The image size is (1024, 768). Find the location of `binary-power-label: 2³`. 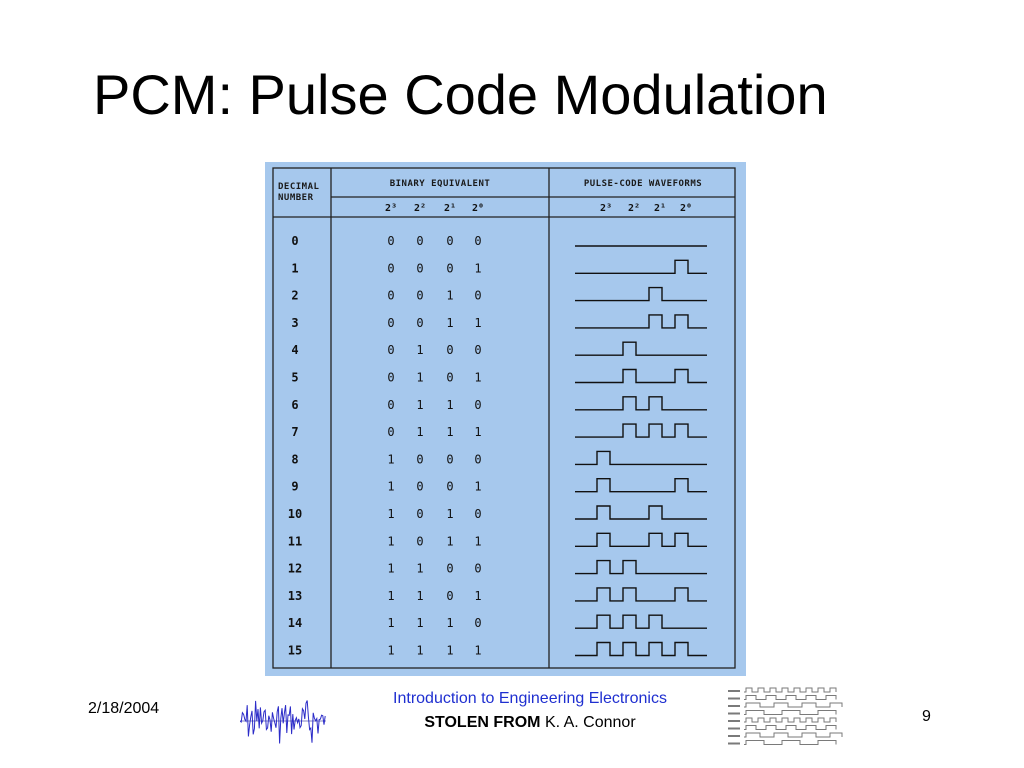

binary-power-label: 2³ is located at coordinates (391, 208).